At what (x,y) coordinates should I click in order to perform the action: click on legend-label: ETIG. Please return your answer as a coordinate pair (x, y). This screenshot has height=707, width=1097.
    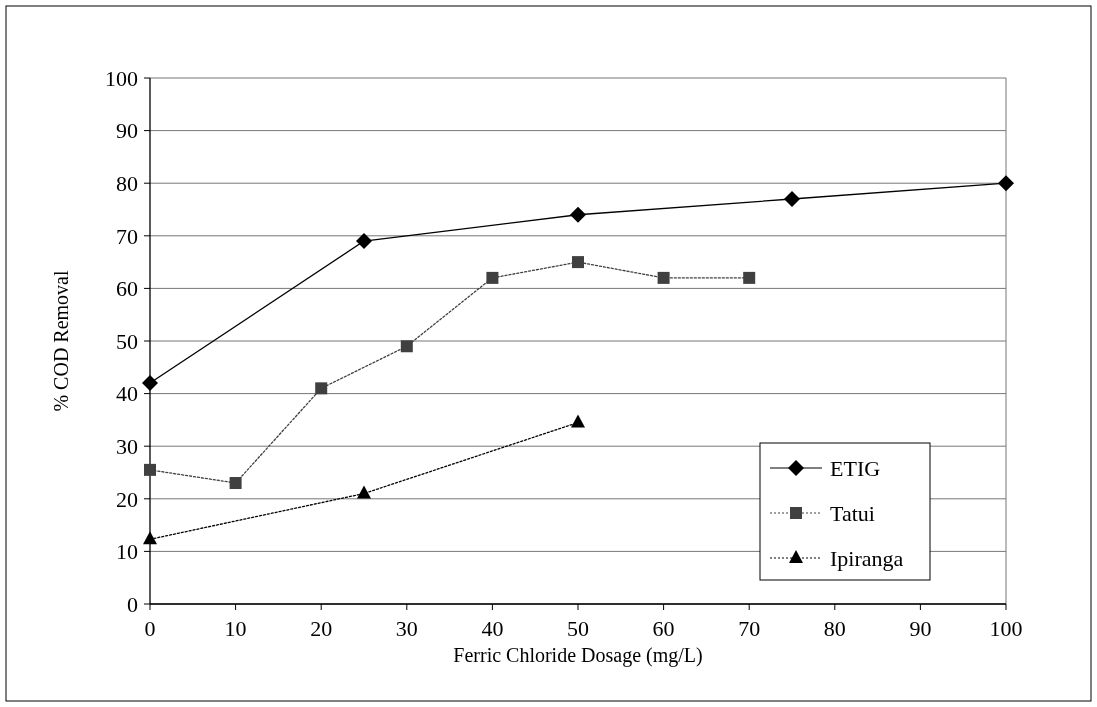
    Looking at the image, I should click on (855, 468).